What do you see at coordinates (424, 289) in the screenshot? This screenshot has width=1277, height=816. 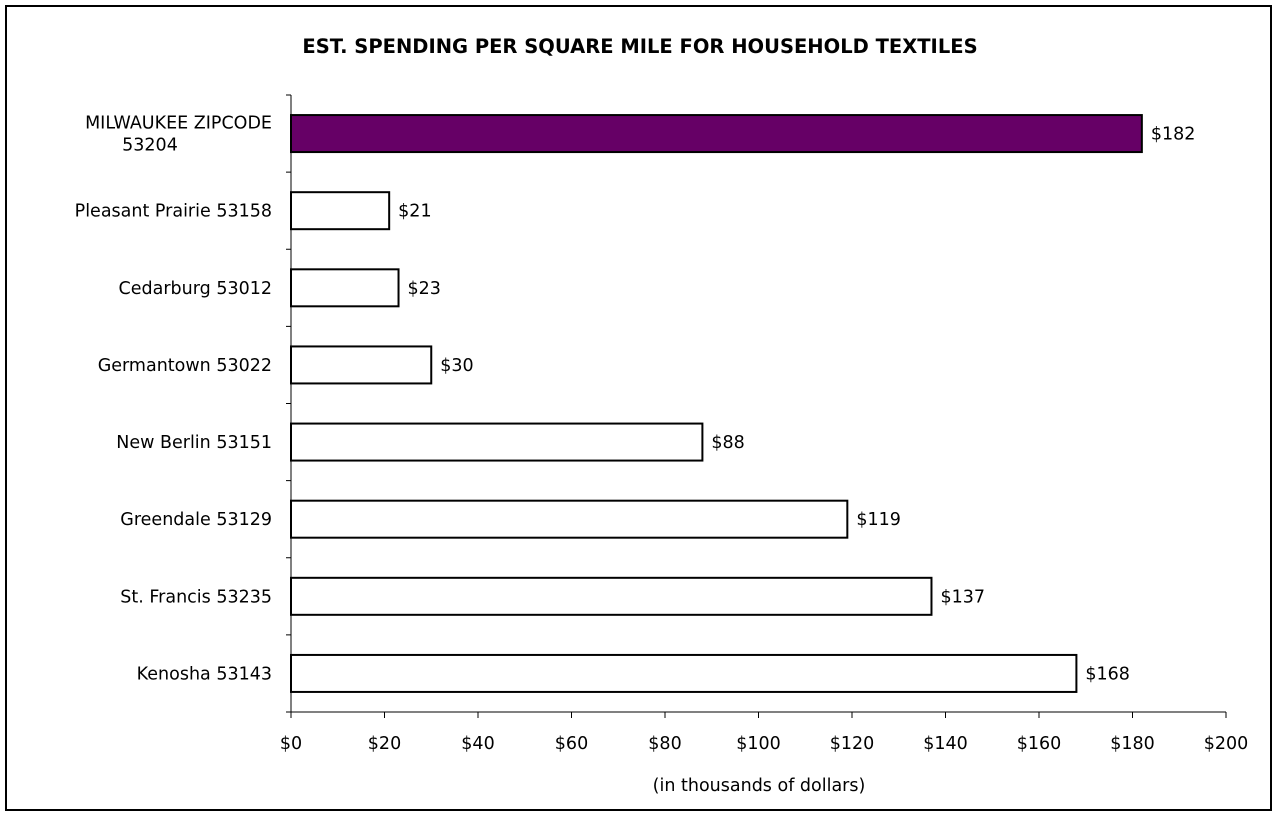 I see `data-label: $23` at bounding box center [424, 289].